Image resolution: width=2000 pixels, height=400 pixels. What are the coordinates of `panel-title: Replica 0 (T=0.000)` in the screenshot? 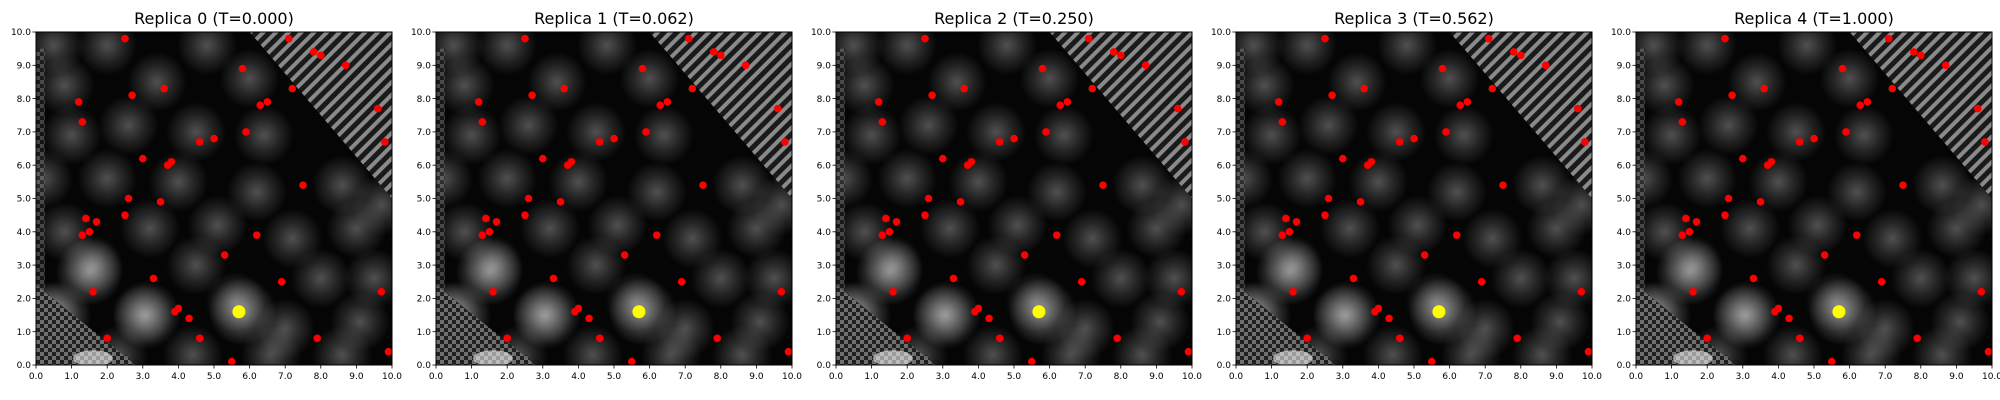 It's located at (214, 18).